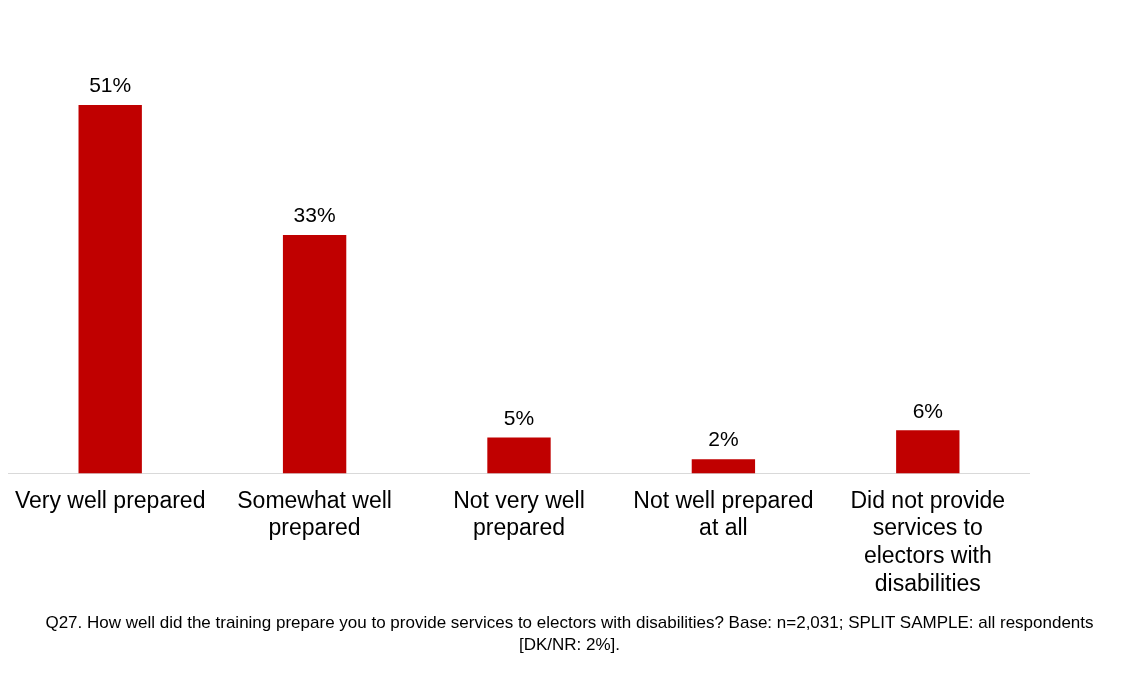 The width and height of the screenshot is (1139, 684). What do you see at coordinates (723, 513) in the screenshot?
I see `x-tick-label: Not well prepared at all` at bounding box center [723, 513].